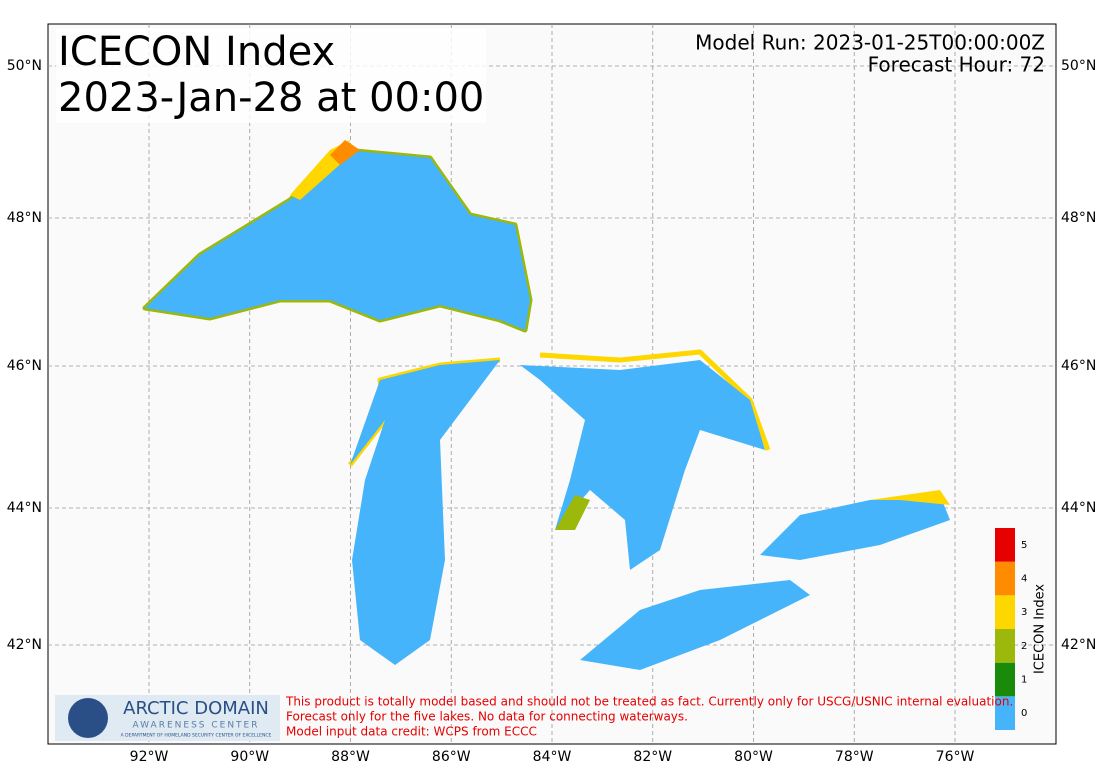 This screenshot has height=774, width=1103. What do you see at coordinates (753, 757) in the screenshot?
I see `lon-label: 80°W` at bounding box center [753, 757].